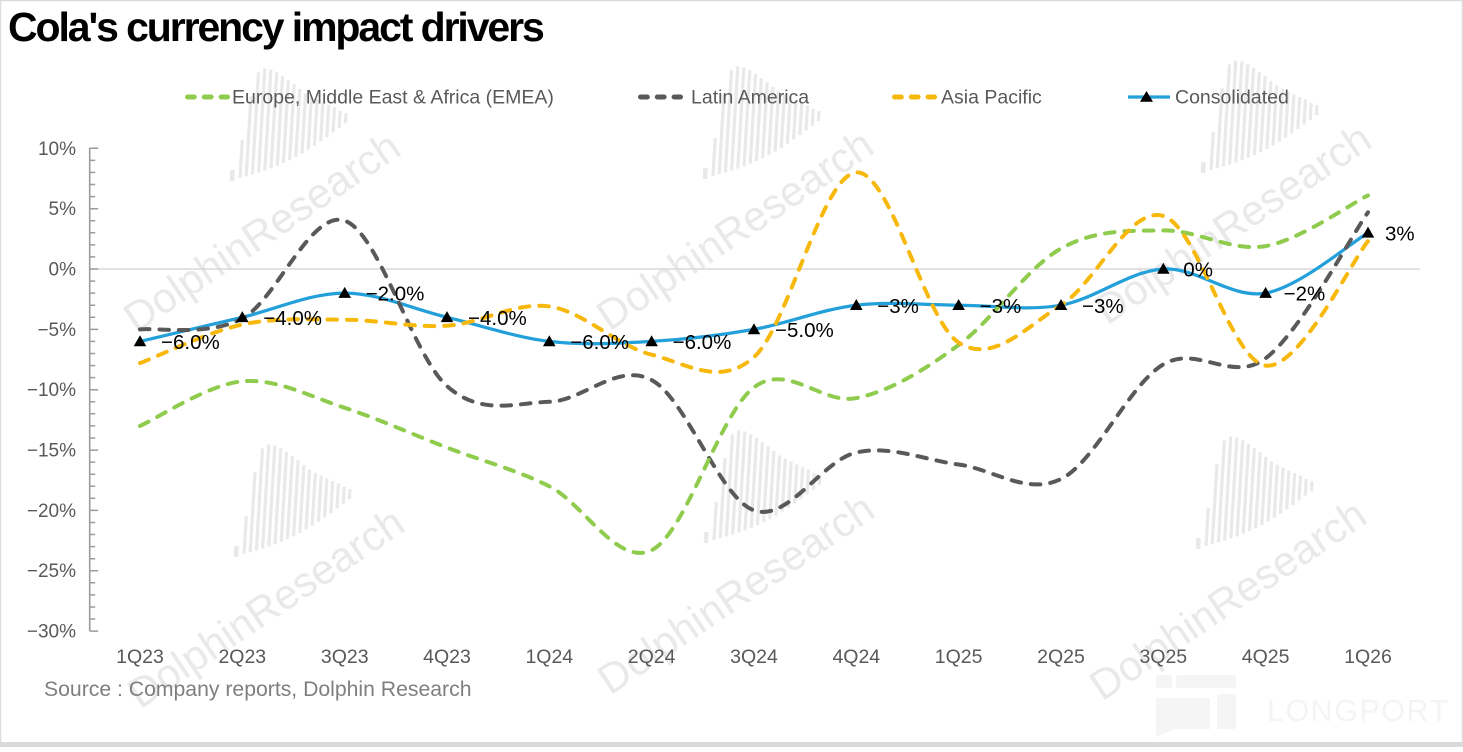 The image size is (1463, 752). Describe the element at coordinates (395, 294) in the screenshot. I see `svg-text: −2.0%` at that location.